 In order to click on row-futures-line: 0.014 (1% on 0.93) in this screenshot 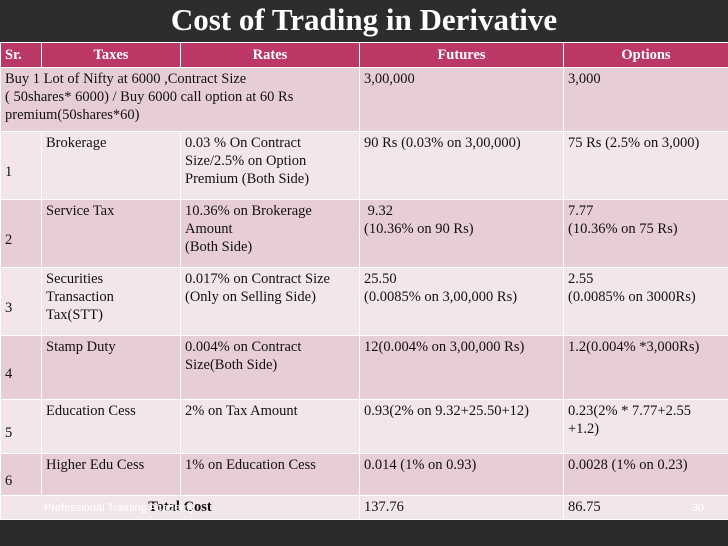, I will do `click(420, 465)`.